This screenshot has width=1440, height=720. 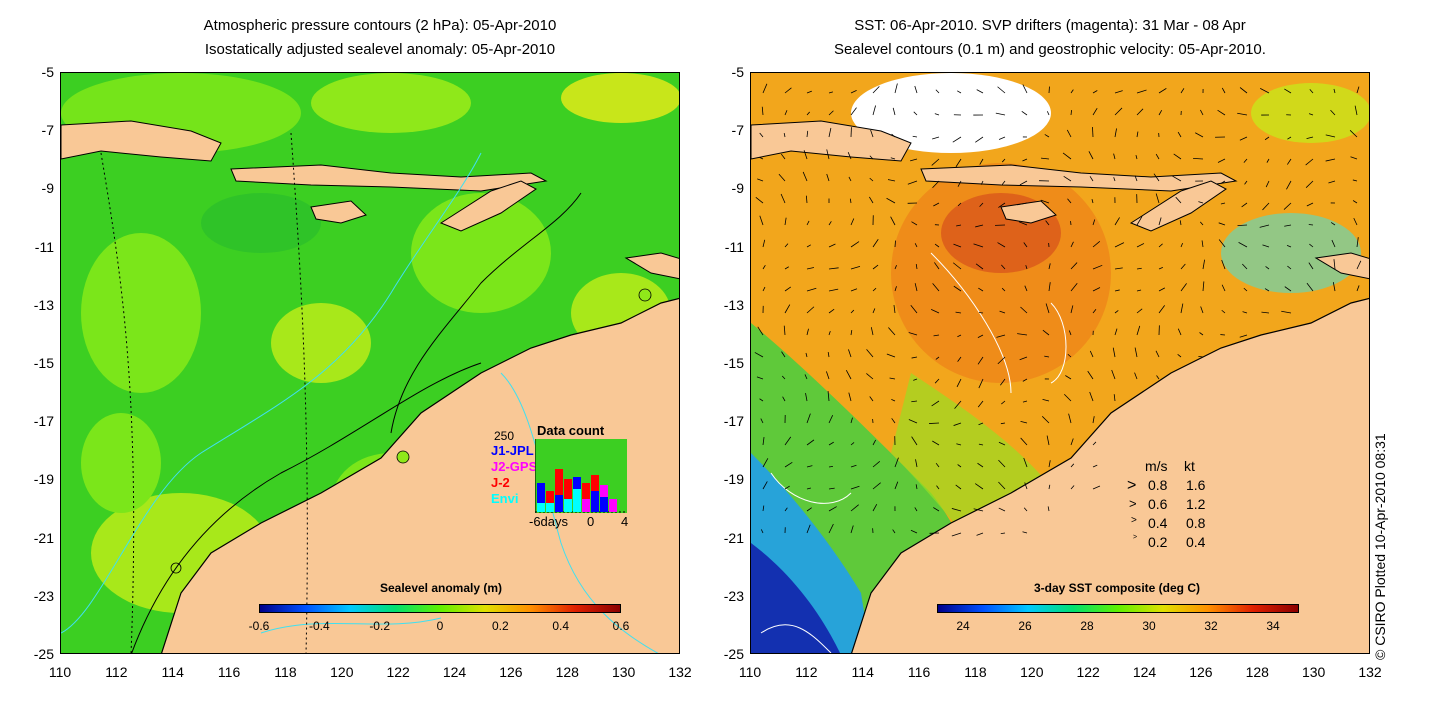 What do you see at coordinates (44, 246) in the screenshot?
I see `y-tick-label: -11` at bounding box center [44, 246].